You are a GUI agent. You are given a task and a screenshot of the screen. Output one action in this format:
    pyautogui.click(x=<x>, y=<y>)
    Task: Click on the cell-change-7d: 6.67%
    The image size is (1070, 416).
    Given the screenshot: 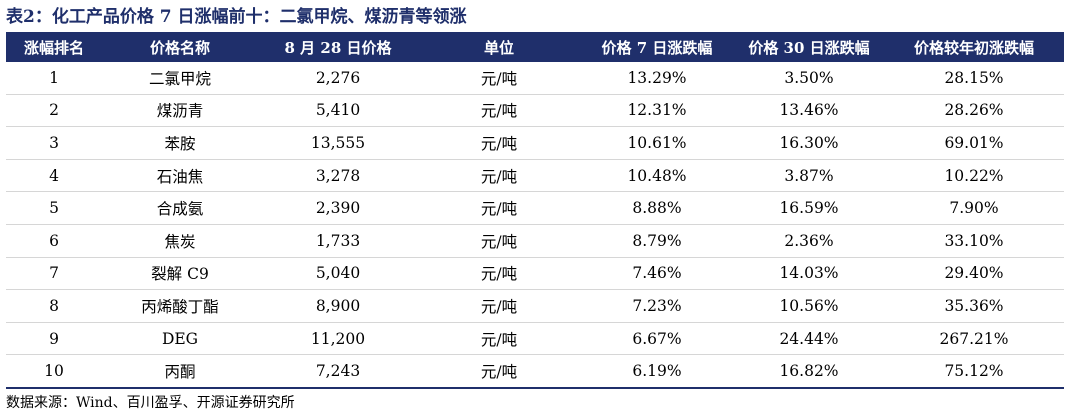 What is the action you would take?
    pyautogui.click(x=657, y=339)
    